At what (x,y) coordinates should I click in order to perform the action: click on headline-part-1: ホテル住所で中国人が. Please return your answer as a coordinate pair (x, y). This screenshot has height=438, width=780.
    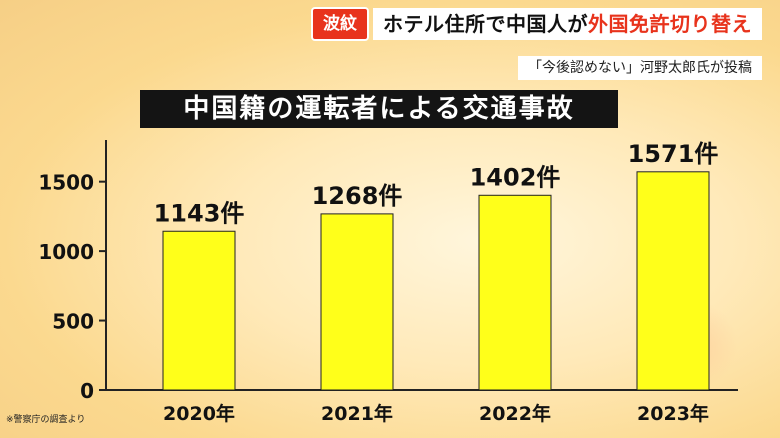
    Looking at the image, I should click on (485, 24).